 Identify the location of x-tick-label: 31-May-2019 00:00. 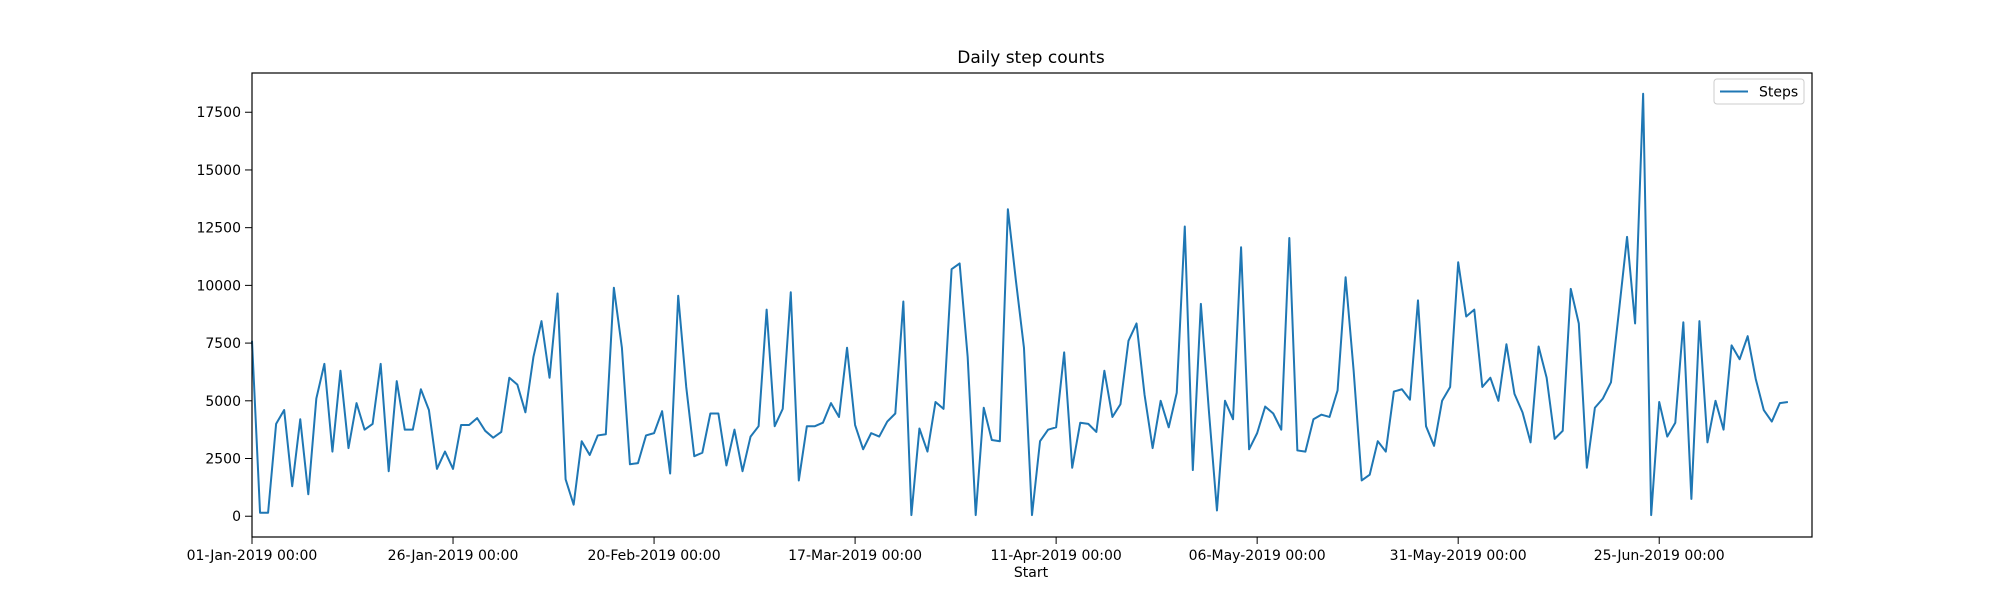
(1458, 556).